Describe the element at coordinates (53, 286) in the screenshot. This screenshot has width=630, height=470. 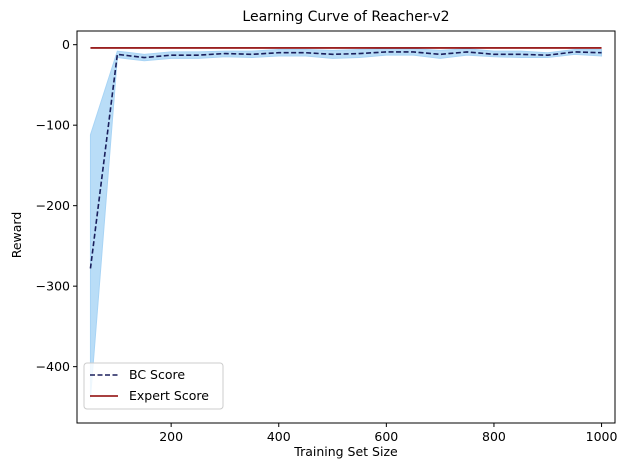
I see `y-tick-label: −300` at that location.